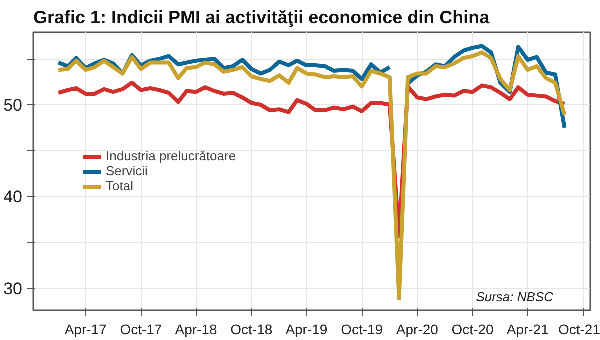 The width and height of the screenshot is (600, 340). What do you see at coordinates (141, 330) in the screenshot?
I see `x-tick-label: Oct-17` at bounding box center [141, 330].